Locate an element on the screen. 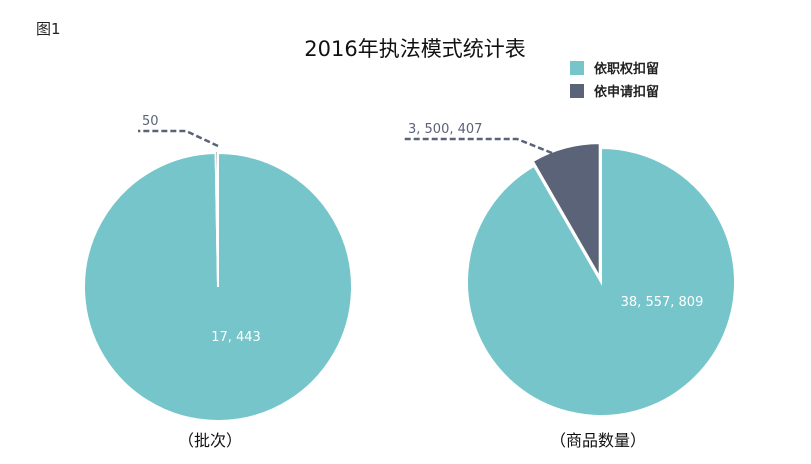 The width and height of the screenshot is (811, 464). pie-1-callout-line is located at coordinates (178, 138).